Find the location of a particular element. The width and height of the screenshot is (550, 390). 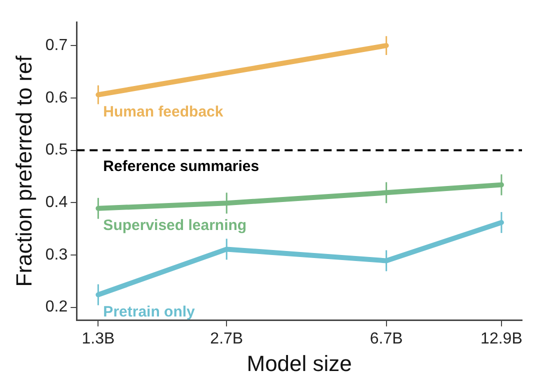

y-tick-label: 0.4 is located at coordinates (56, 203).